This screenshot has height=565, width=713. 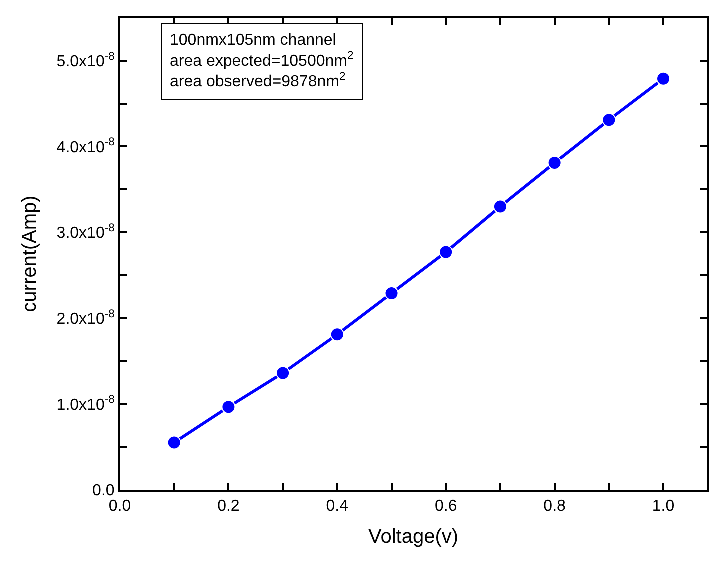 What do you see at coordinates (120, 507) in the screenshot?
I see `x-tick-label: 0.0` at bounding box center [120, 507].